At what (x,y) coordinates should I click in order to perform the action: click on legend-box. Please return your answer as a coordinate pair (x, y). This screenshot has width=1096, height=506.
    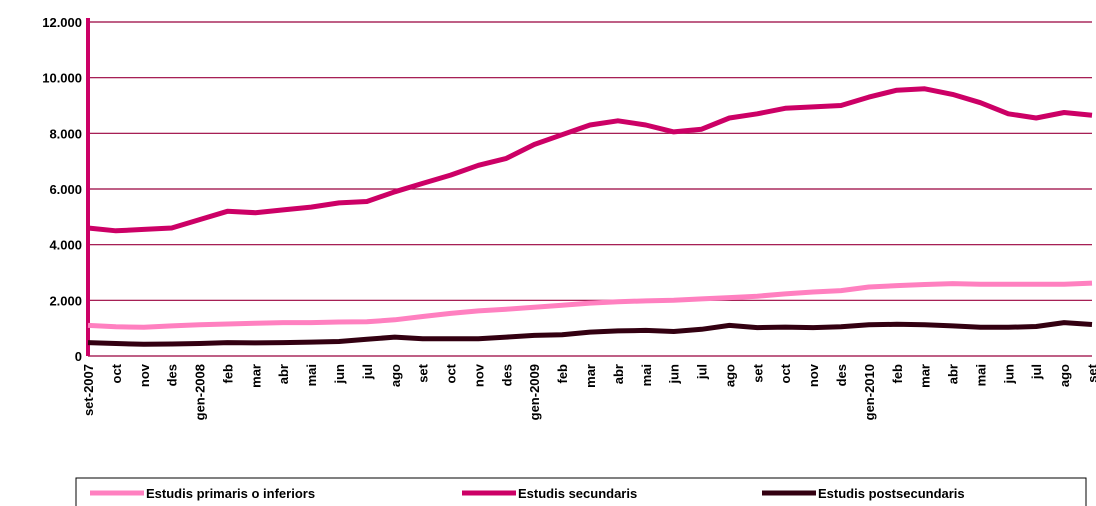
    Looking at the image, I should click on (581, 491).